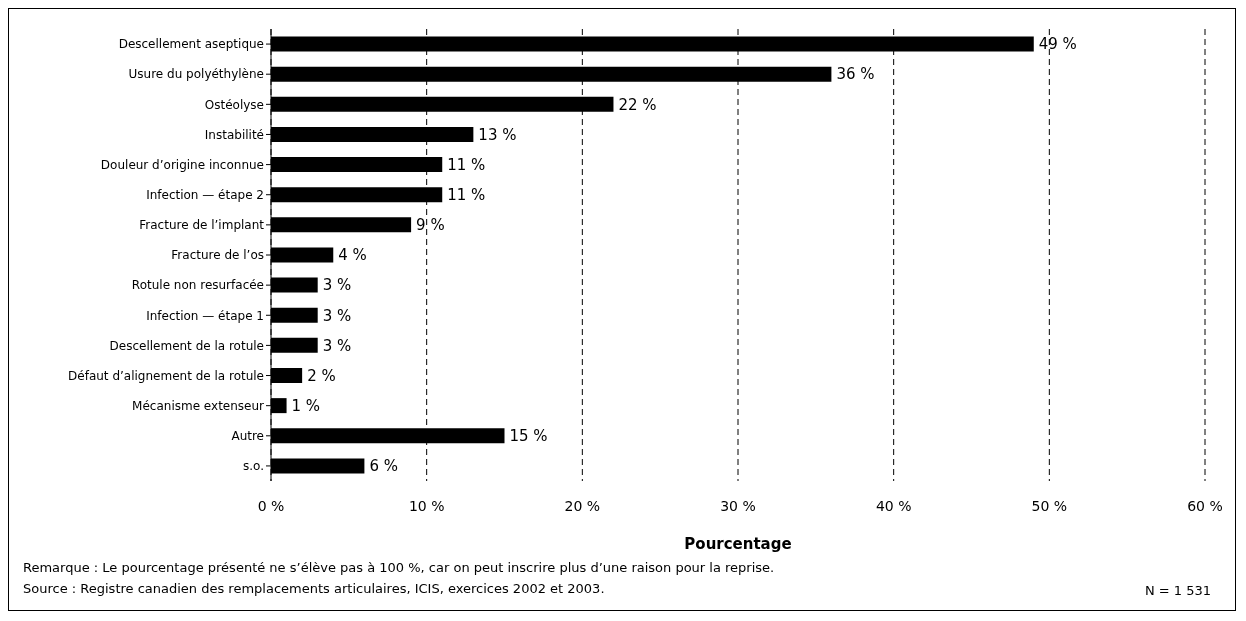  I want to click on text: N = 1 531, so click(1177, 590).